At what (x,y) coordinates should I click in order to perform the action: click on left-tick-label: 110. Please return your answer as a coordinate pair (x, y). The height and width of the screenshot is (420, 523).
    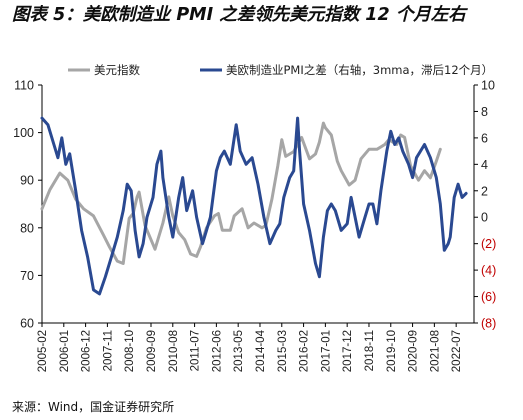
    Looking at the image, I should click on (24, 86).